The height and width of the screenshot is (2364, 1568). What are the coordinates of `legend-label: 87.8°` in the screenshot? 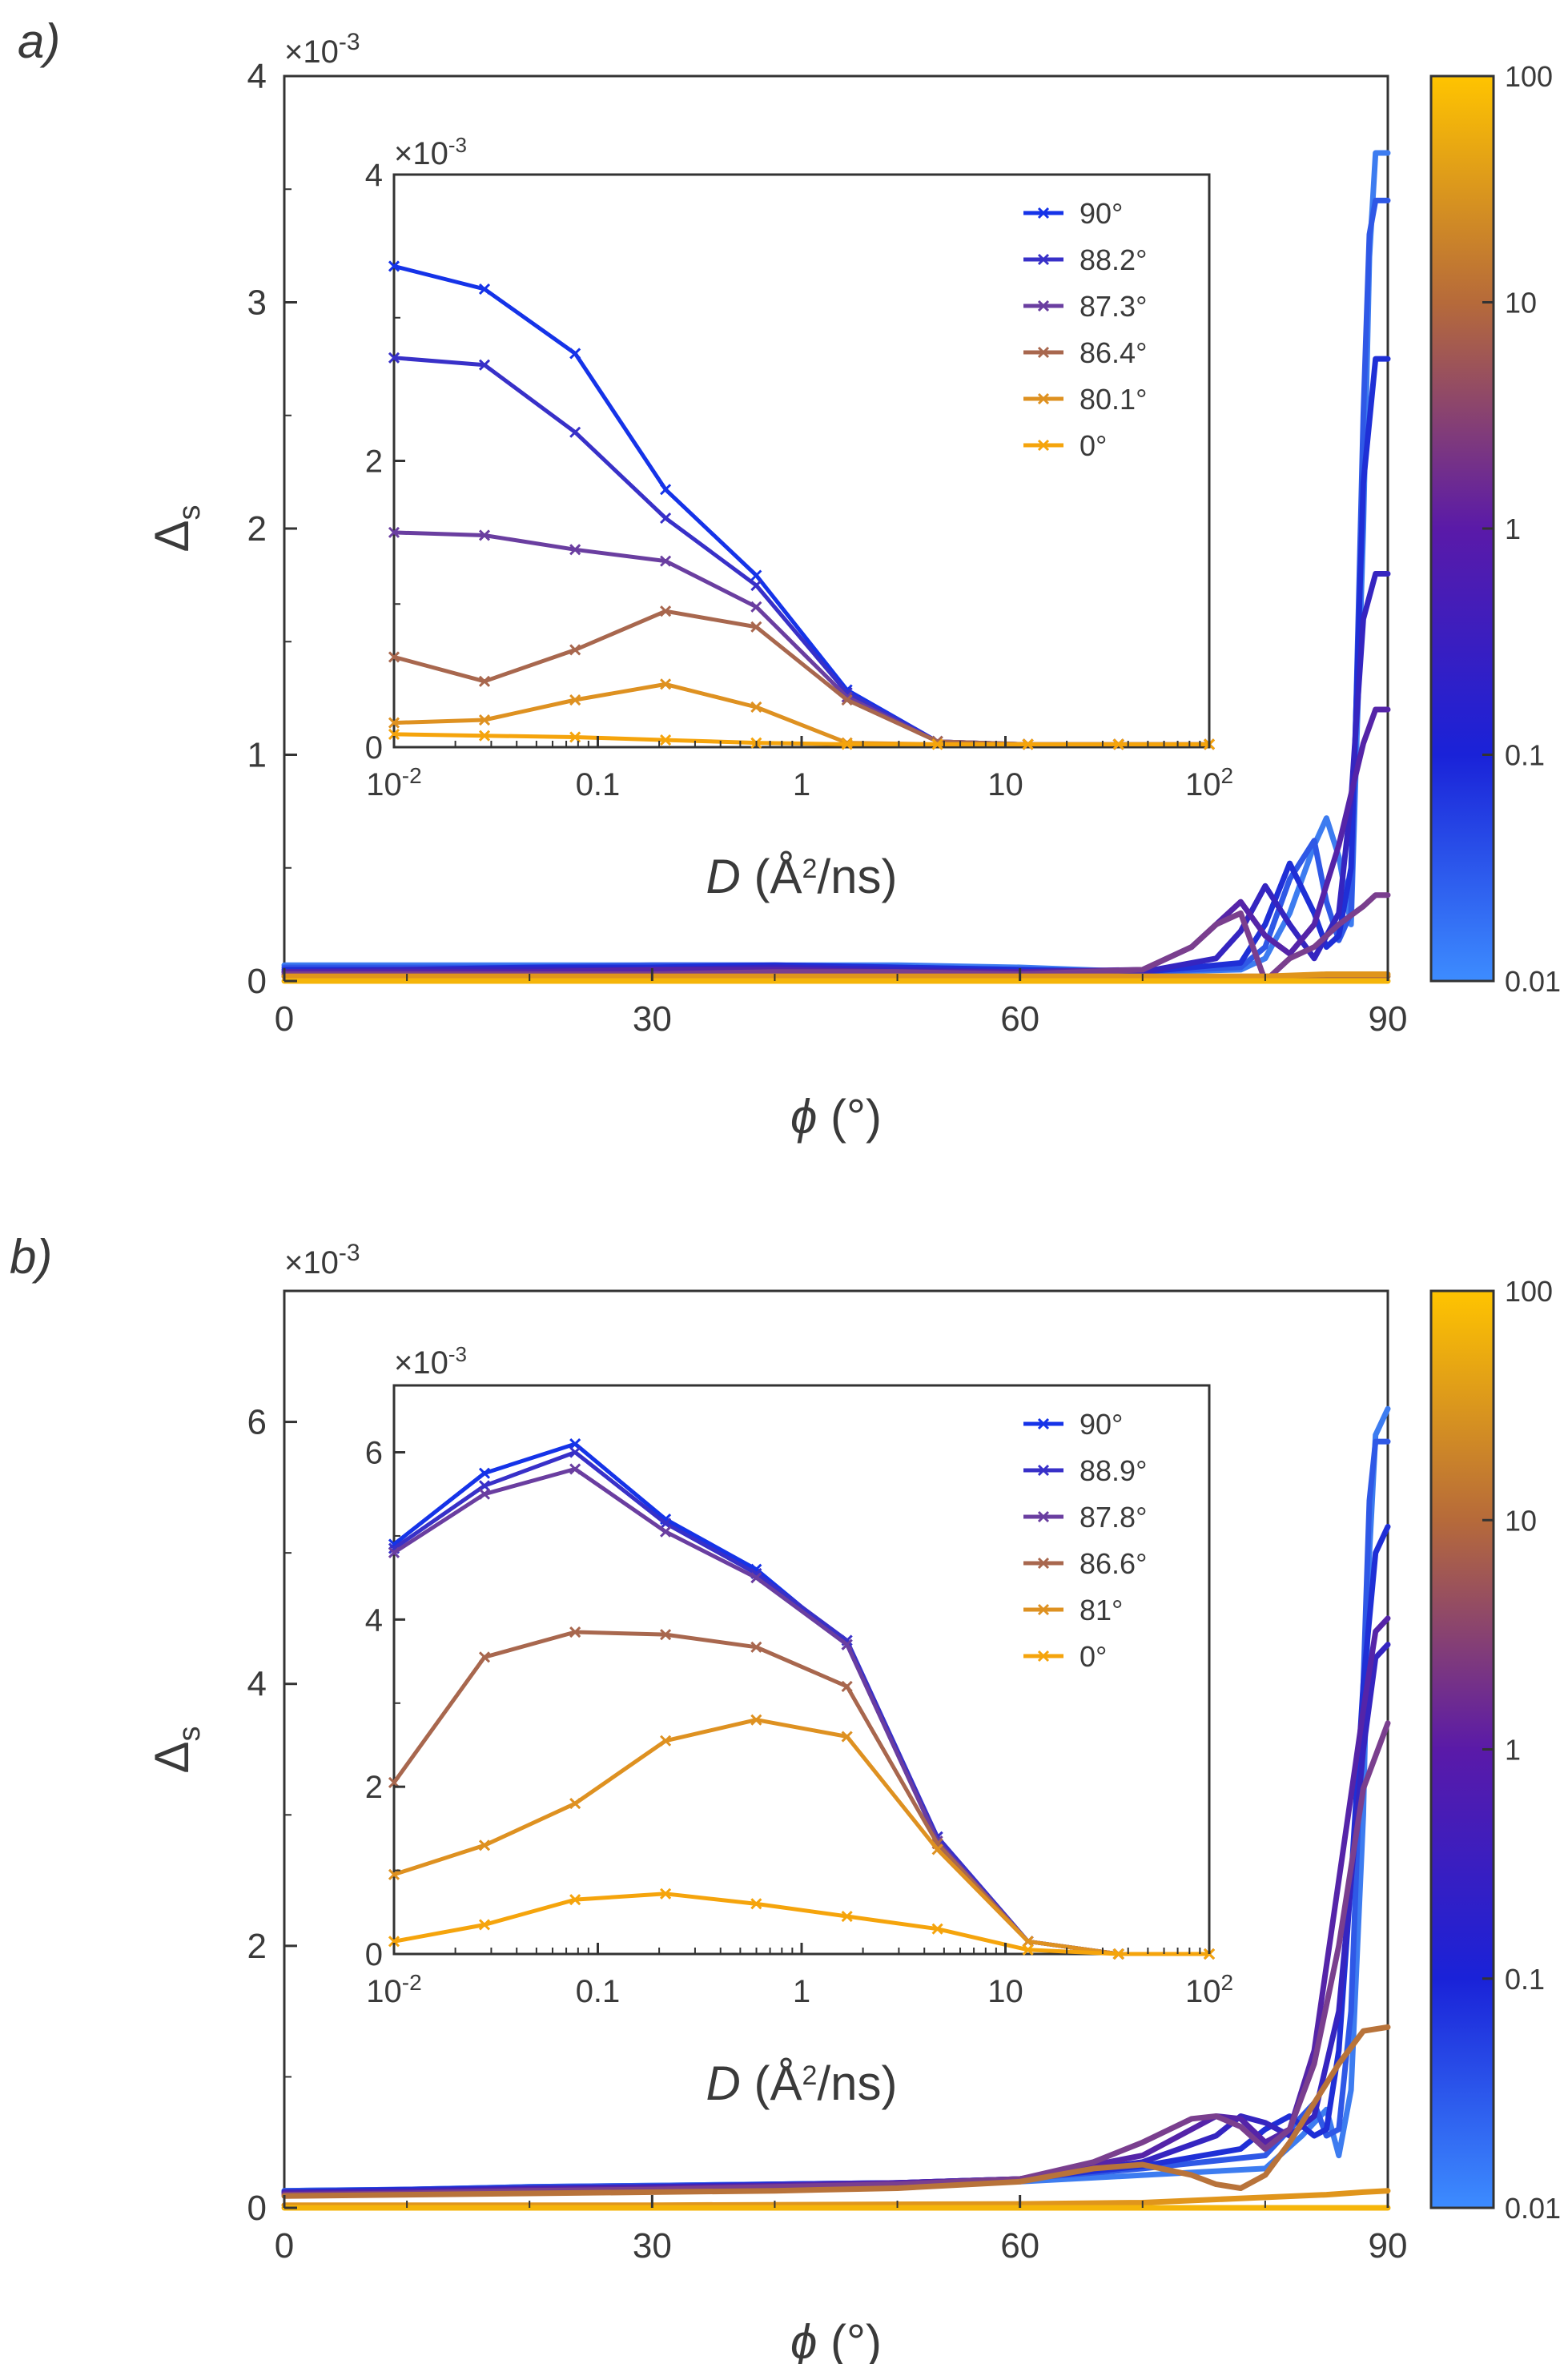 It's located at (1114, 1517).